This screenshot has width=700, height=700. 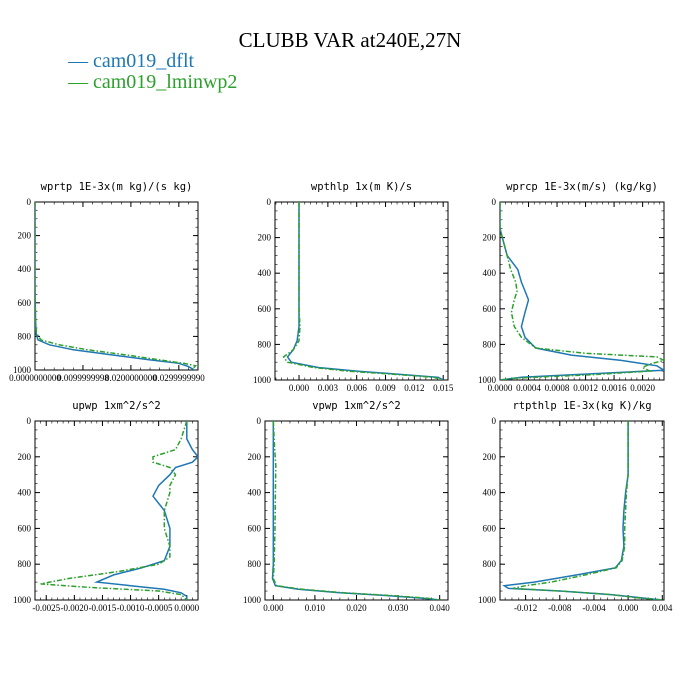 I want to click on x-tick-label: 0.015, so click(x=443, y=388).